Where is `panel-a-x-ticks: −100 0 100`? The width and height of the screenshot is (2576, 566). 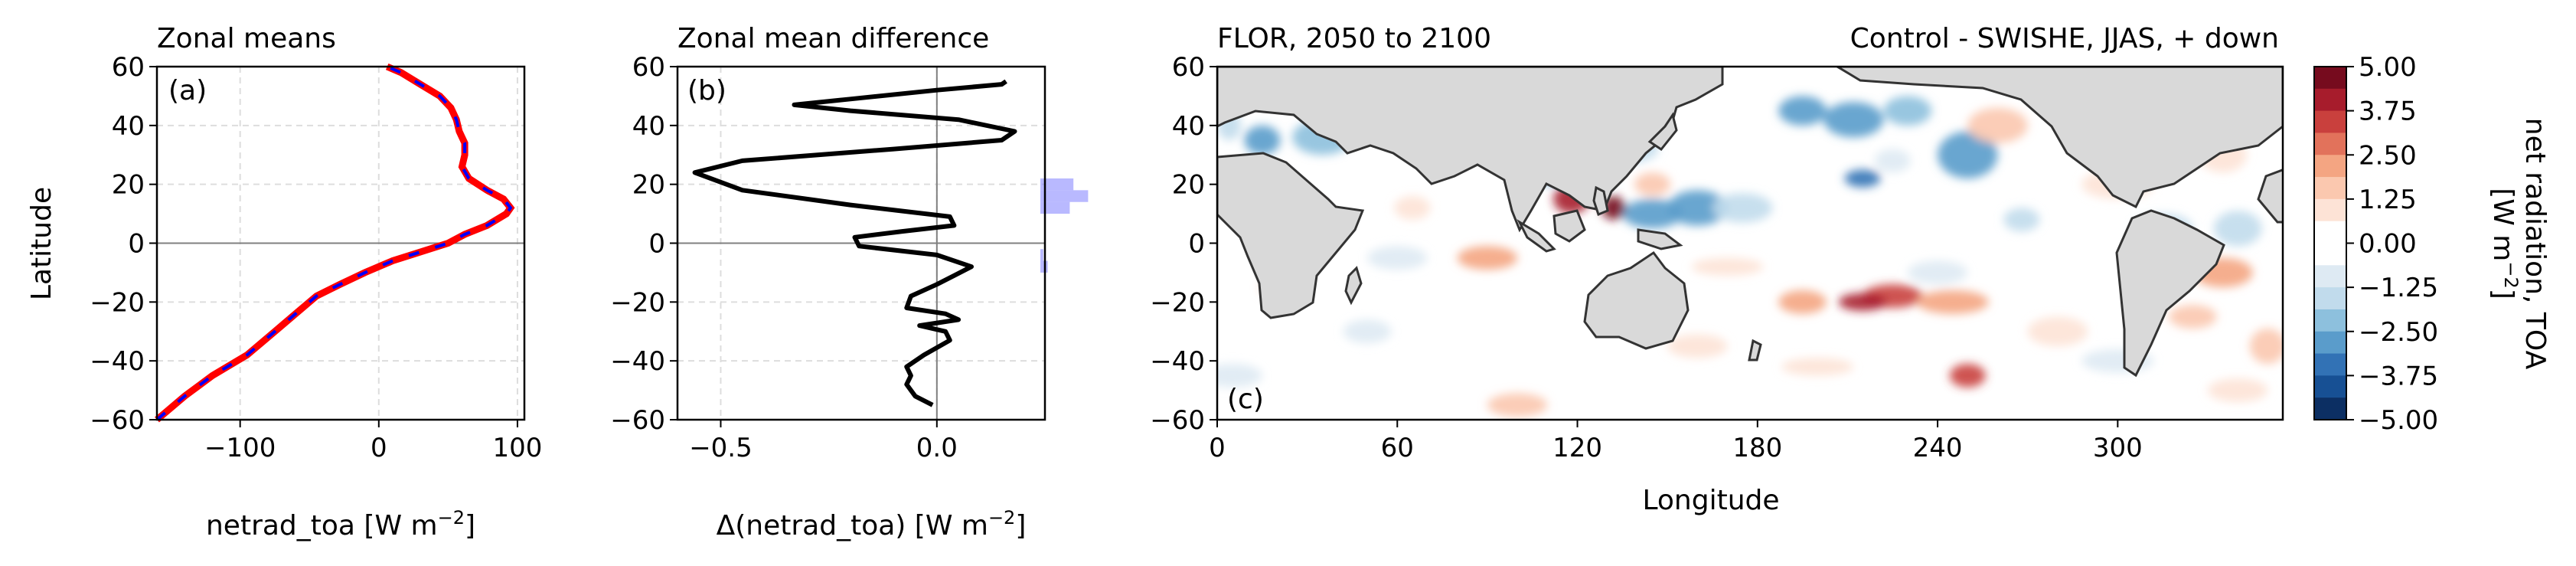 panel-a-x-ticks: −100 0 100 is located at coordinates (373, 441).